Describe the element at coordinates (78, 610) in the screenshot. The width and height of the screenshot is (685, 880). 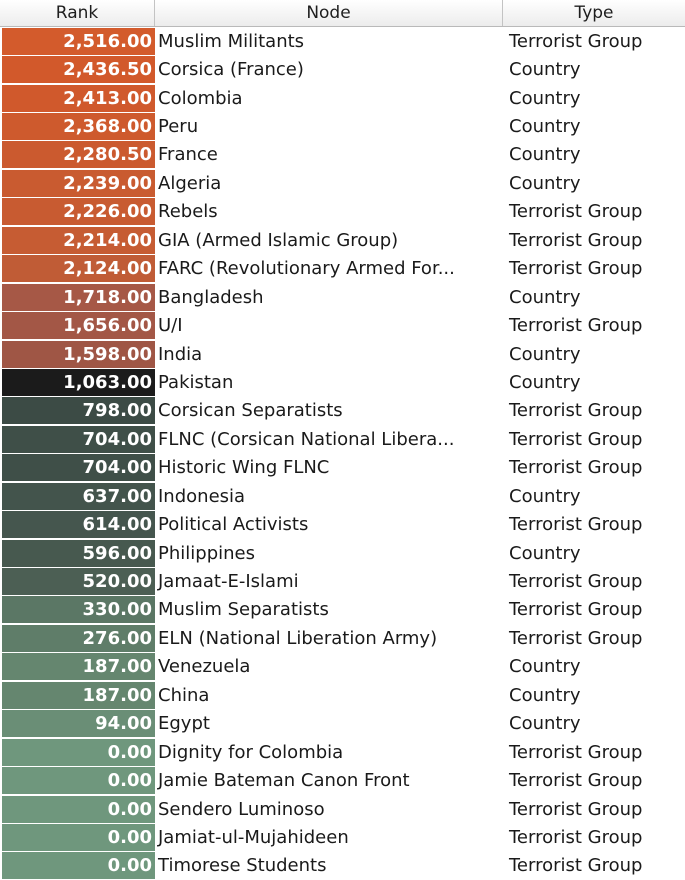
I see `rank-cell: 330.00` at that location.